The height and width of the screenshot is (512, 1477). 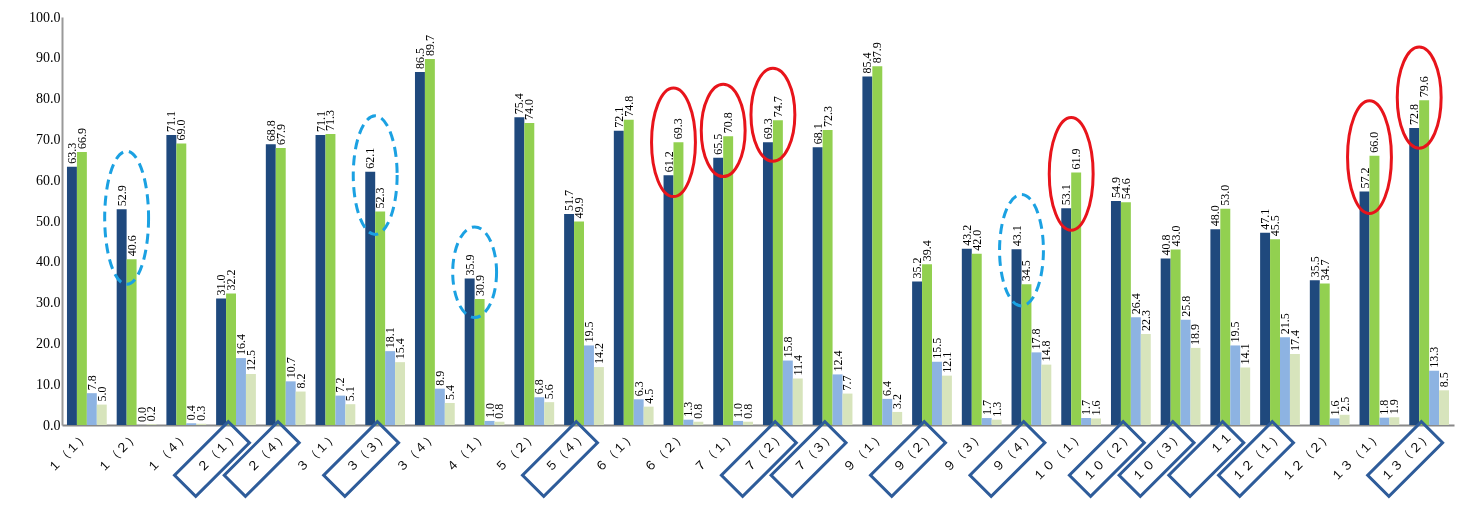 I want to click on data-label: 8.5, so click(x=1444, y=380).